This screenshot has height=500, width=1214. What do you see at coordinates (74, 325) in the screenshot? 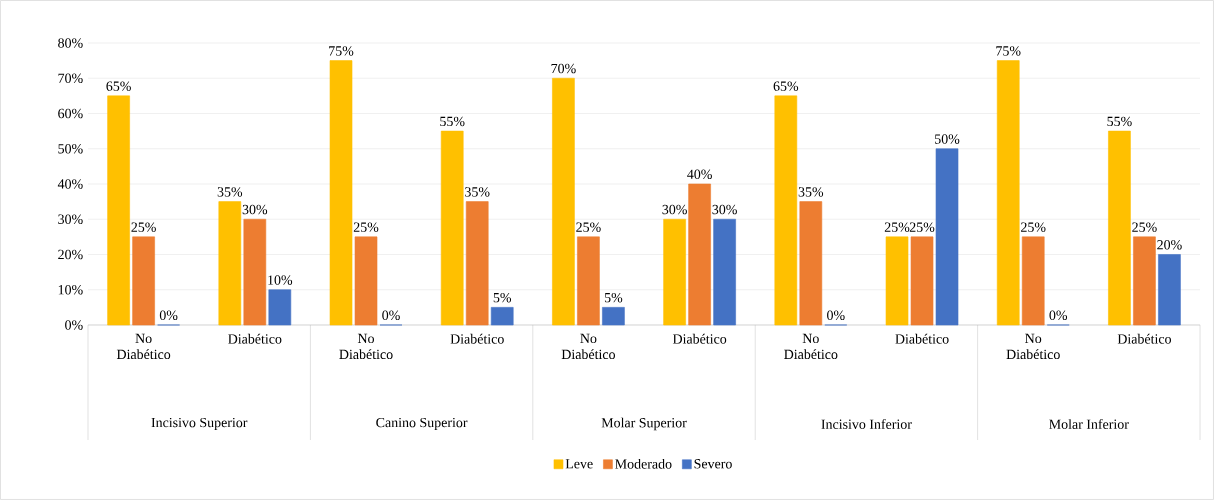
I see `y-tick-label: 0%` at bounding box center [74, 325].